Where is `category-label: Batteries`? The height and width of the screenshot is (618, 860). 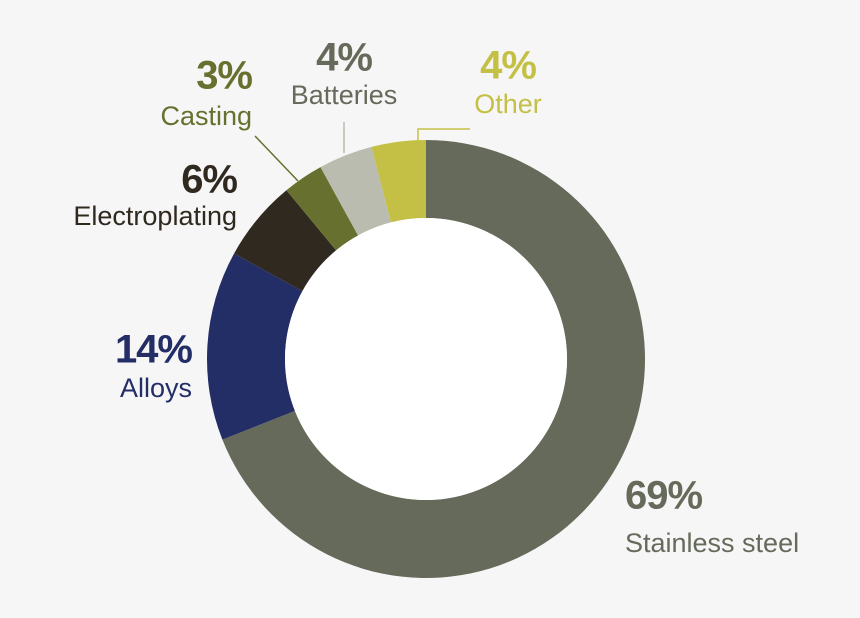
category-label: Batteries is located at coordinates (344, 95).